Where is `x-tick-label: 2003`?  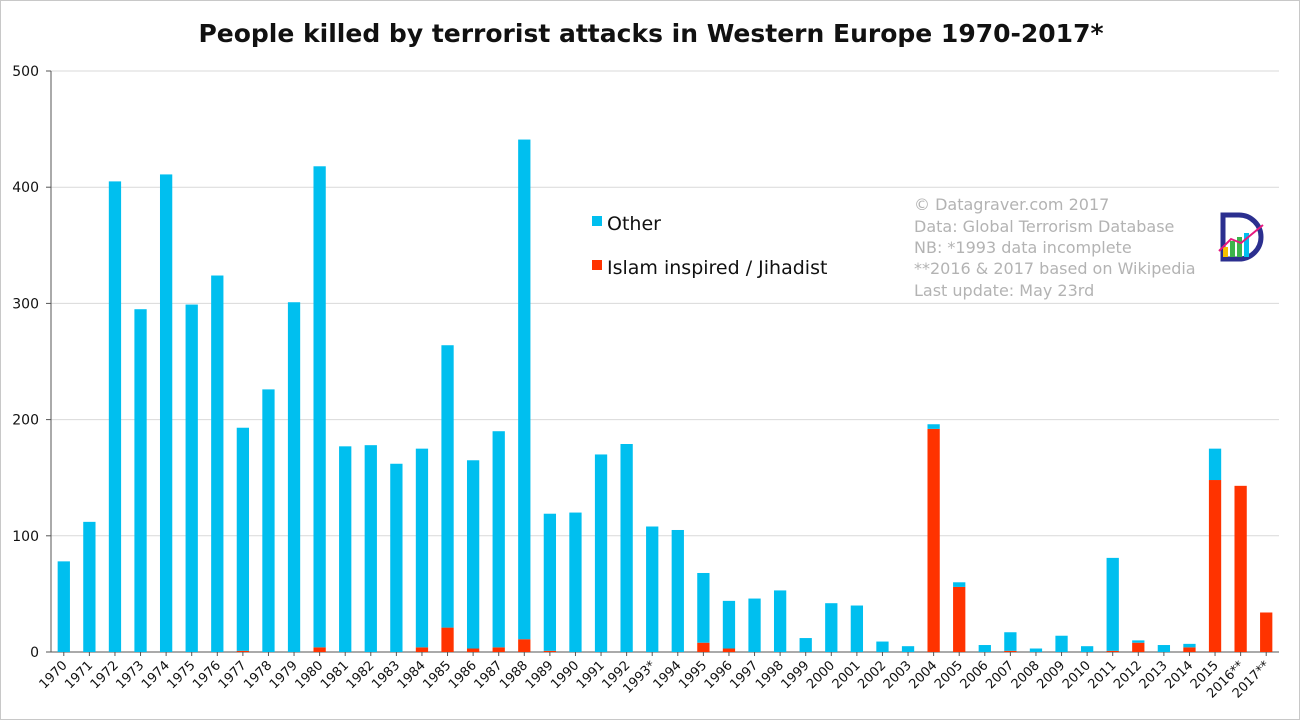 x-tick-label: 2003 is located at coordinates (898, 675).